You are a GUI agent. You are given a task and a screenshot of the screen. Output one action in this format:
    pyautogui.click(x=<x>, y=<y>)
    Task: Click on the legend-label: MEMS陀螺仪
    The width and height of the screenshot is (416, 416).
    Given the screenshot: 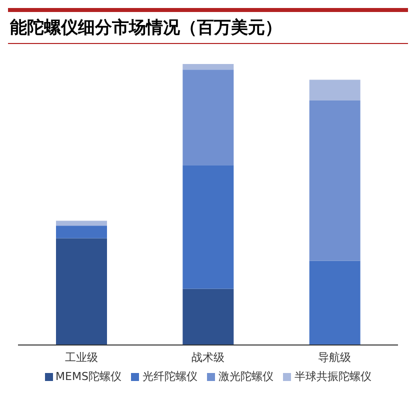 What is the action you would take?
    pyautogui.click(x=88, y=376)
    